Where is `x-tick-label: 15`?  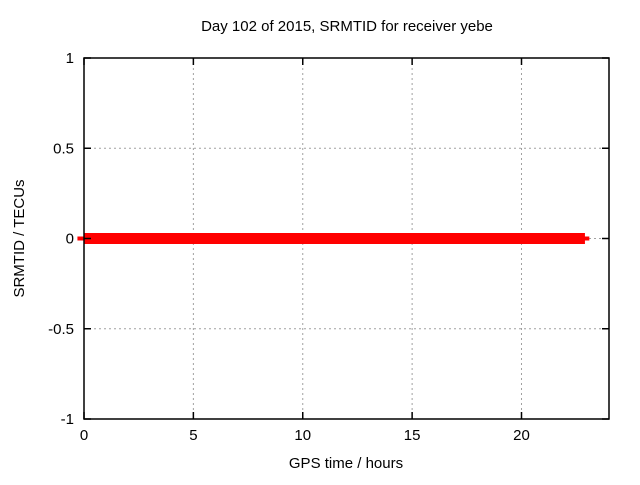
x-tick-label: 15 is located at coordinates (412, 435).